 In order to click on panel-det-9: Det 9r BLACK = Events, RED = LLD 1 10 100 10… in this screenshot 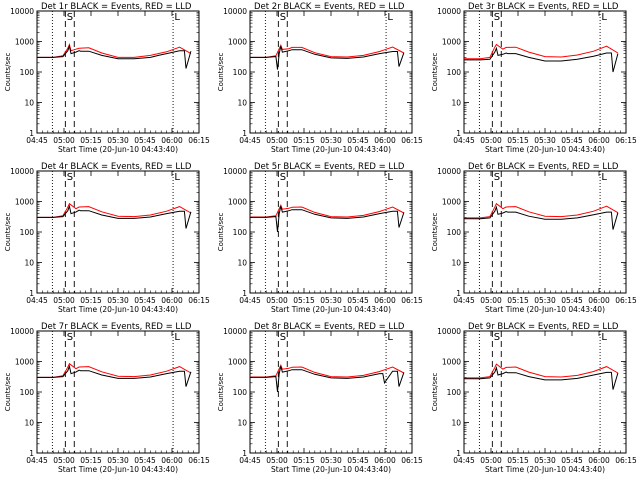, I will do `click(534, 398)`.